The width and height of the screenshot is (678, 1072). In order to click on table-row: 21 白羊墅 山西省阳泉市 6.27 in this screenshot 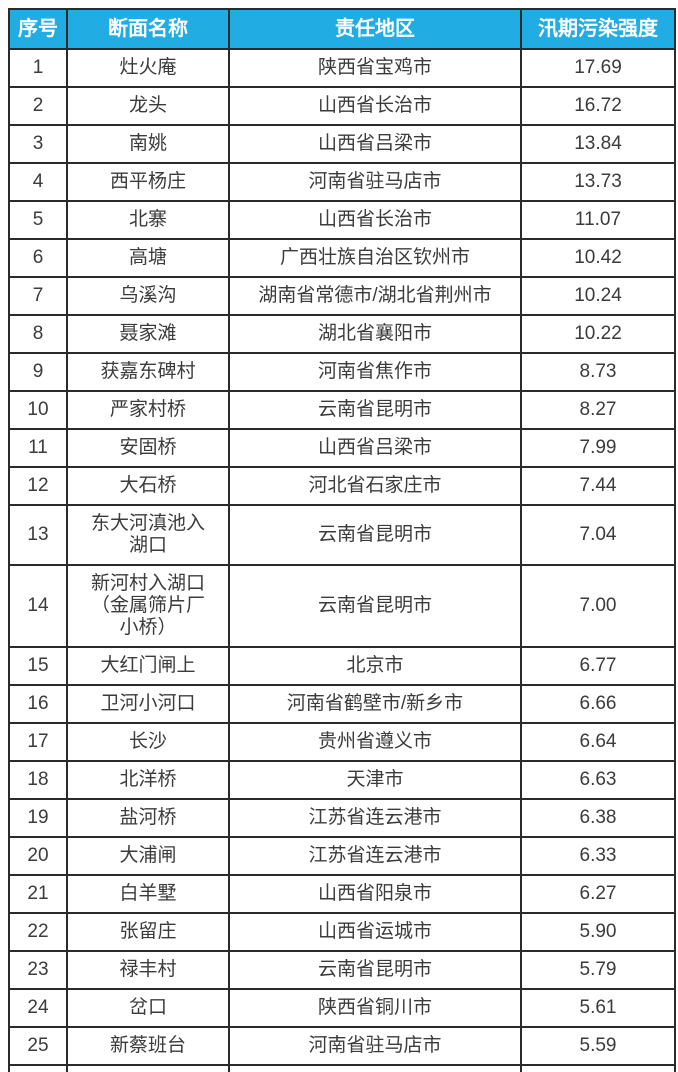, I will do `click(342, 894)`.